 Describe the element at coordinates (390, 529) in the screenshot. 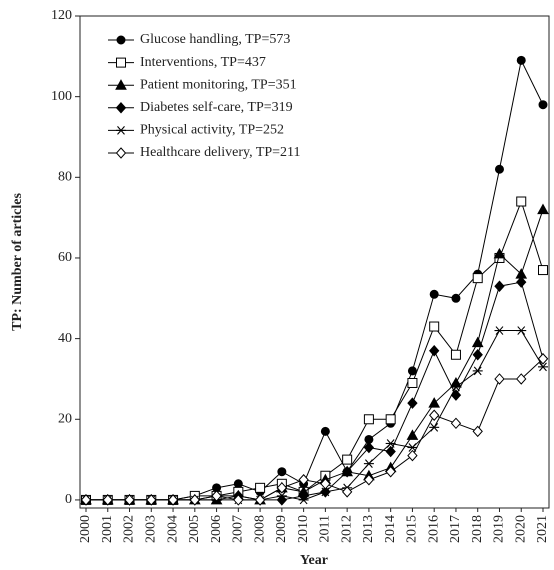

I see `x-tick-label: 2014` at that location.